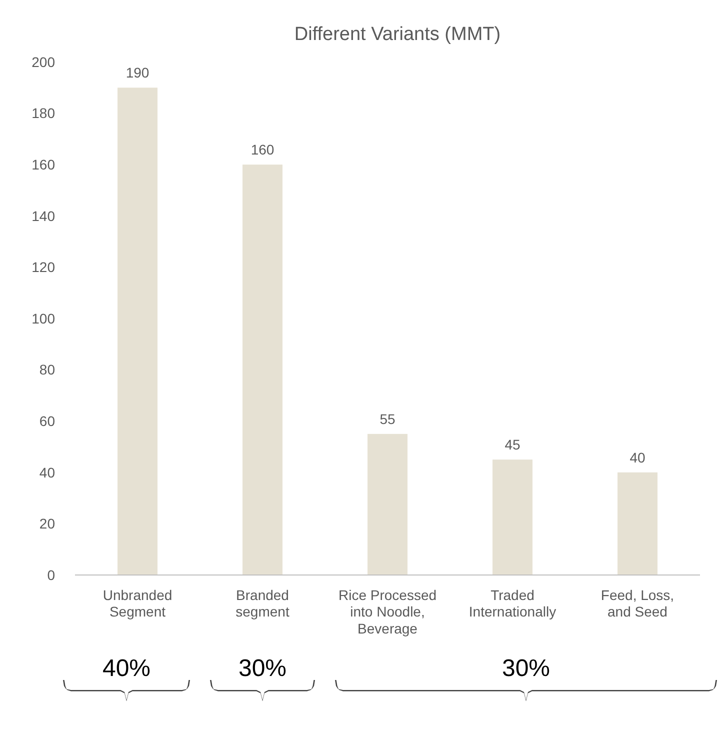  I want to click on text: 40%, so click(126, 668).